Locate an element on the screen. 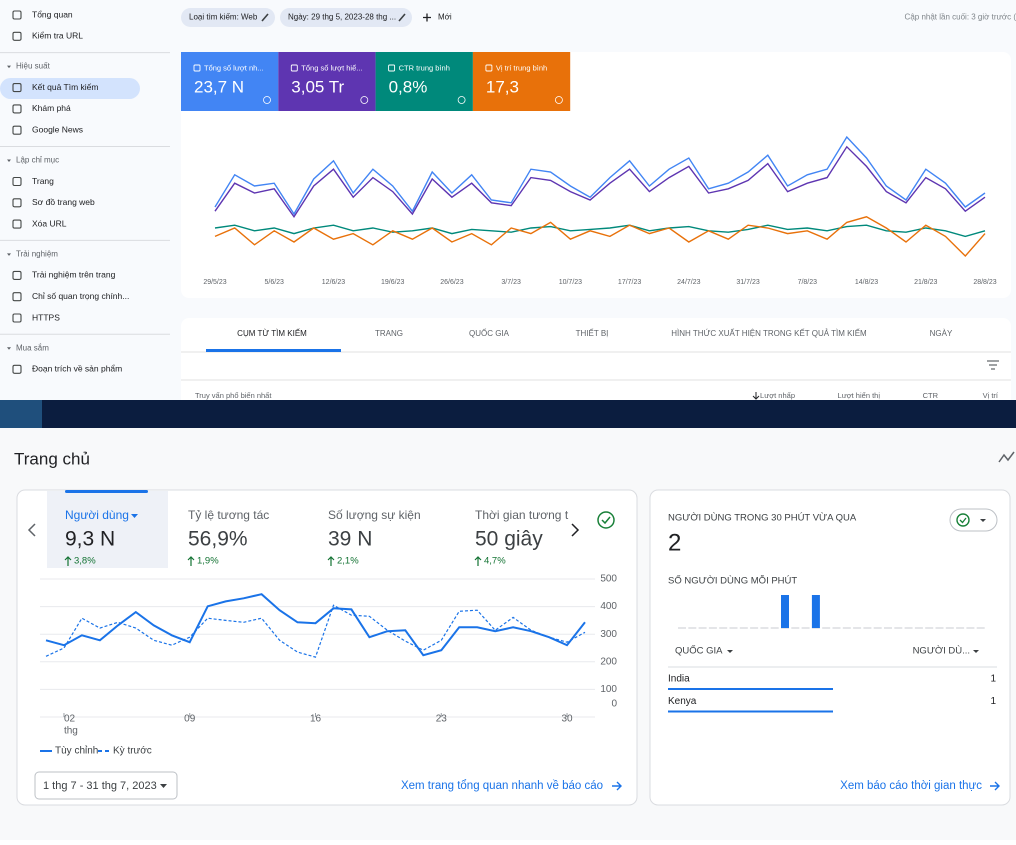  date-selector is located at coordinates (106, 785).